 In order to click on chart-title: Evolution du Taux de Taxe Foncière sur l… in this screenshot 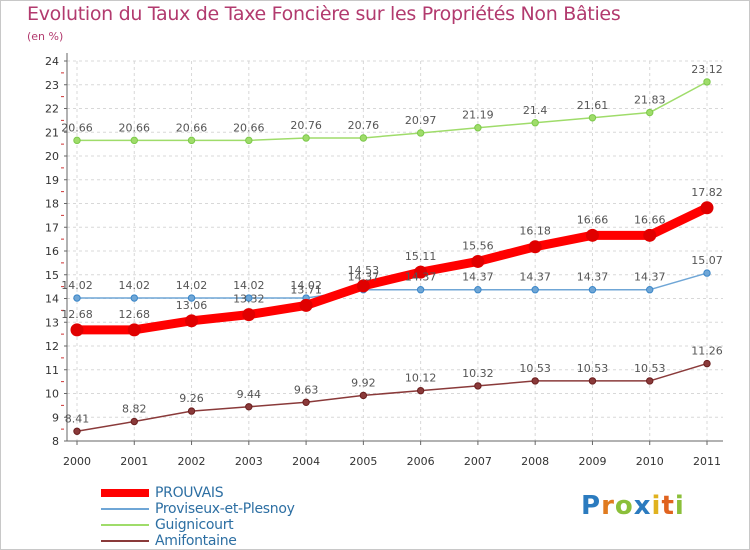, I will do `click(324, 14)`.